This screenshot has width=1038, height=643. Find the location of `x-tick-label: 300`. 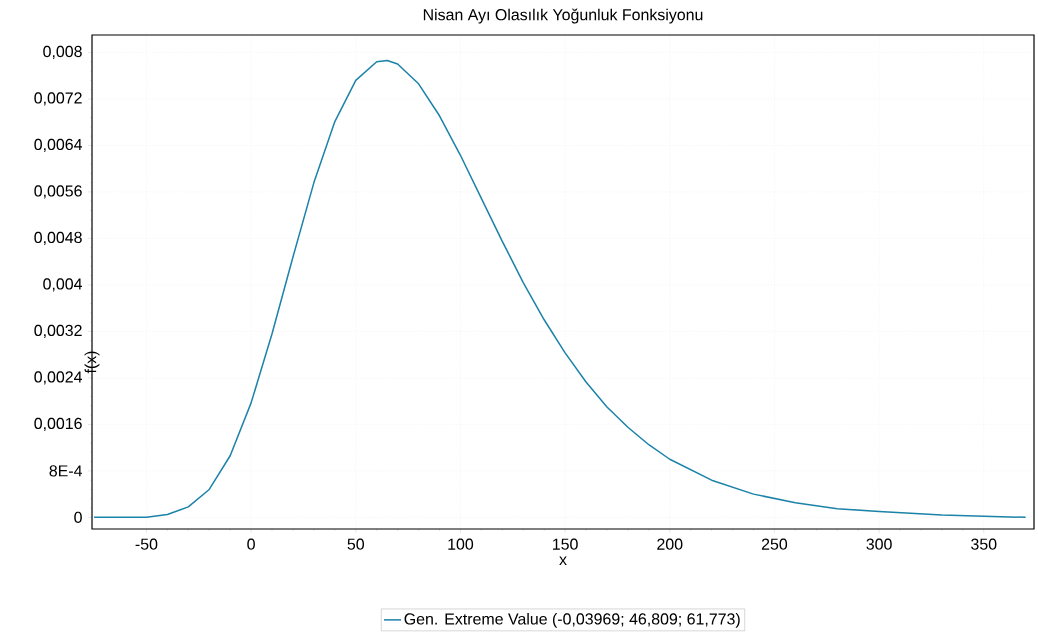

x-tick-label: 300 is located at coordinates (879, 544).